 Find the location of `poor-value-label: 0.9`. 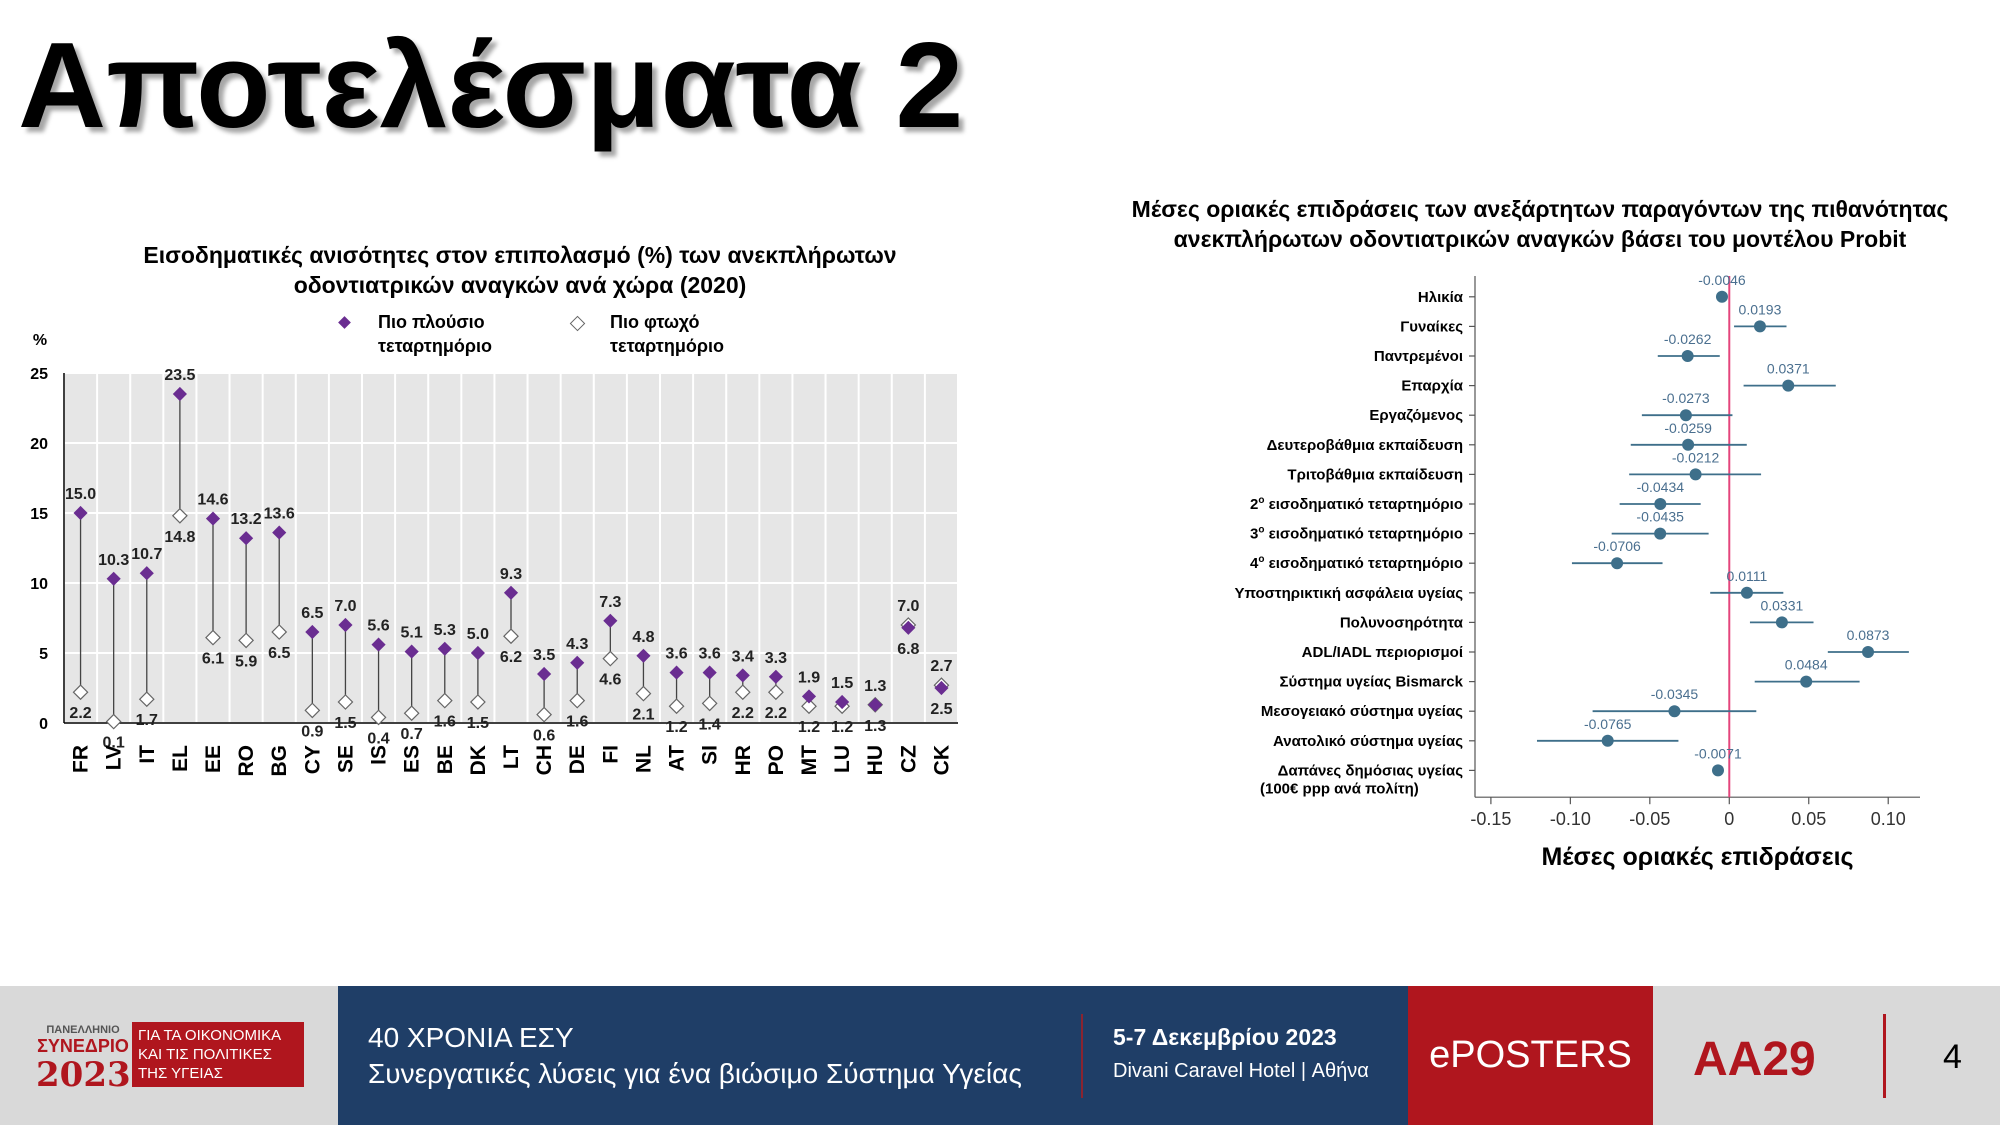

poor-value-label: 0.9 is located at coordinates (312, 731).